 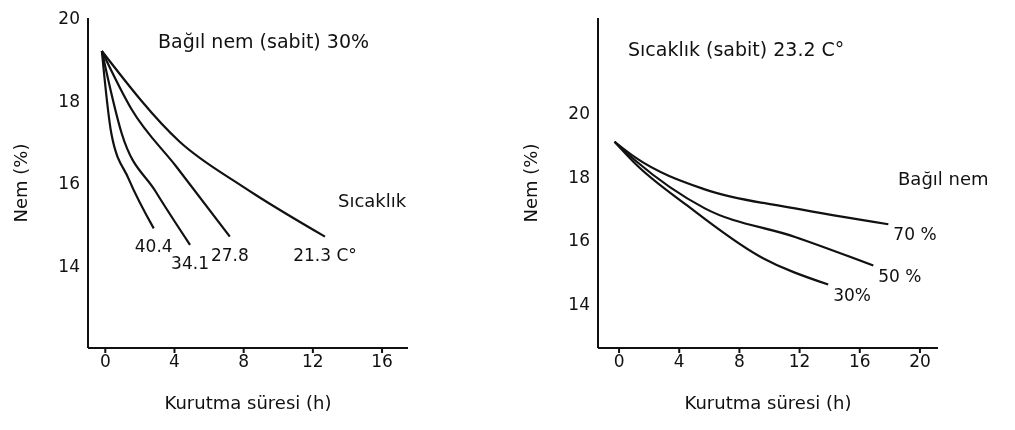 I want to click on series-label: 30%, so click(x=852, y=294).